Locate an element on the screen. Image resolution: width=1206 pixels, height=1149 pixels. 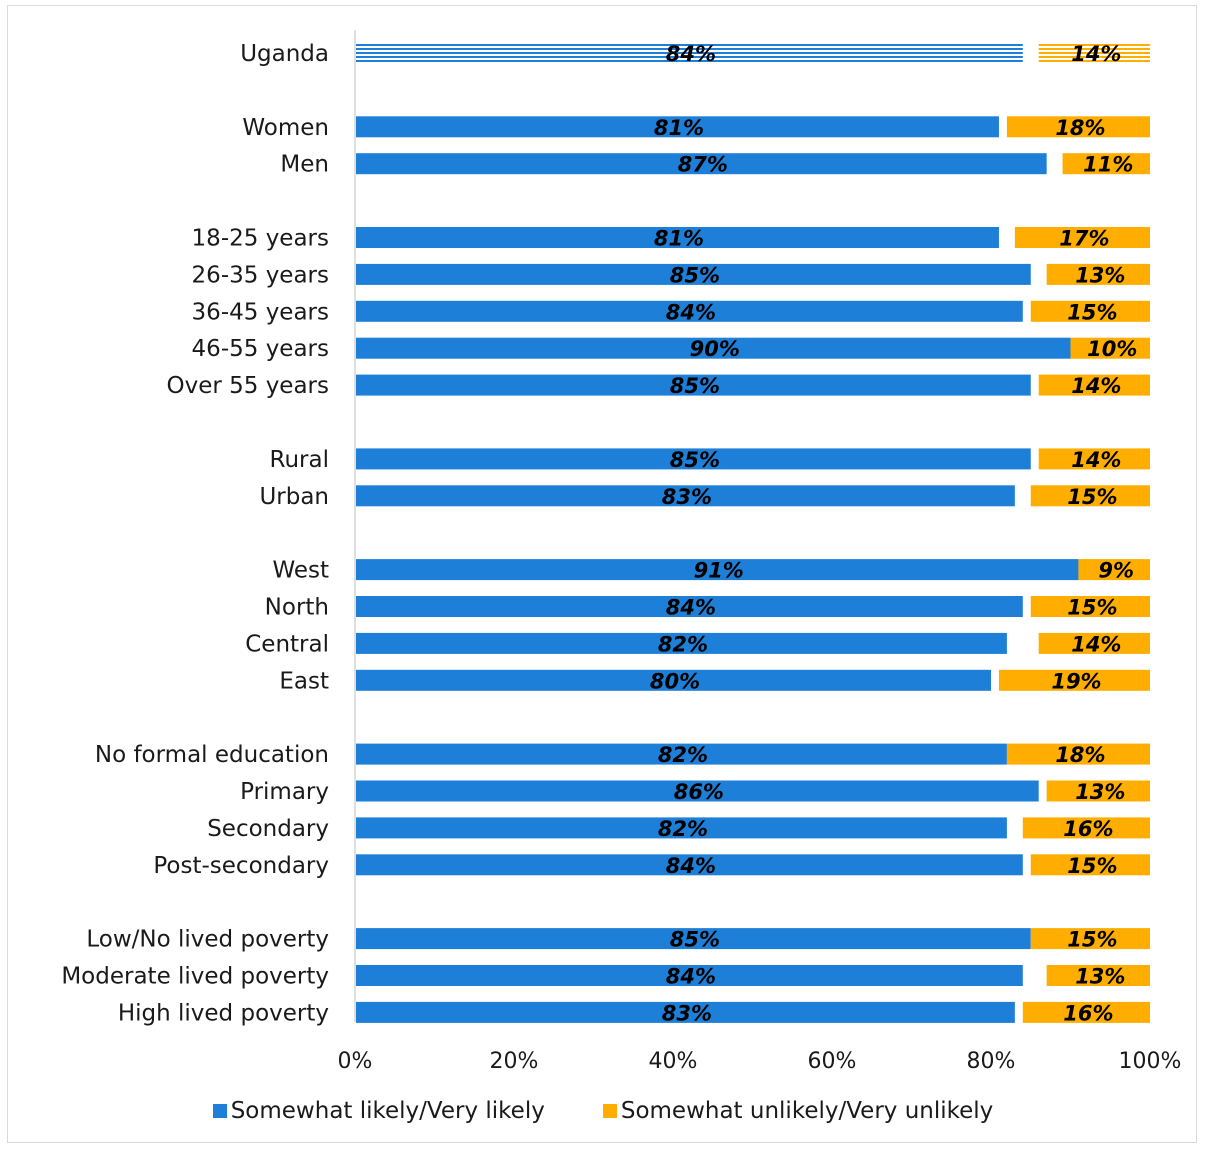
category-label: High lived poverty is located at coordinates (223, 1013).